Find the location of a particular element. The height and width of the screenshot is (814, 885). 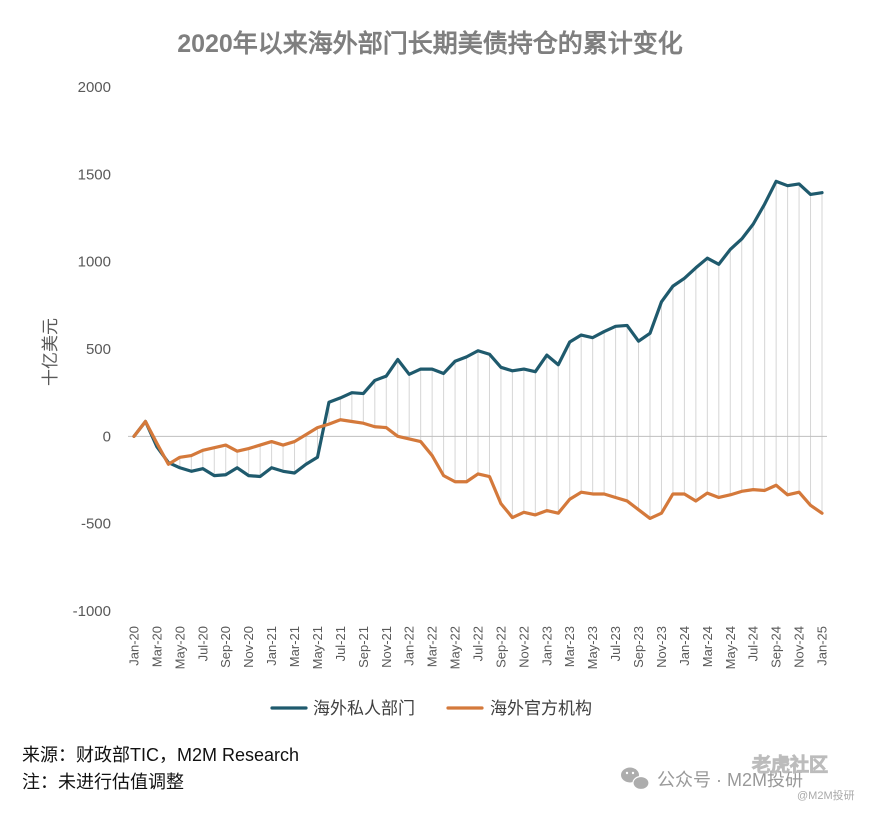

x-tick-label: Nov-21 is located at coordinates (386, 647).